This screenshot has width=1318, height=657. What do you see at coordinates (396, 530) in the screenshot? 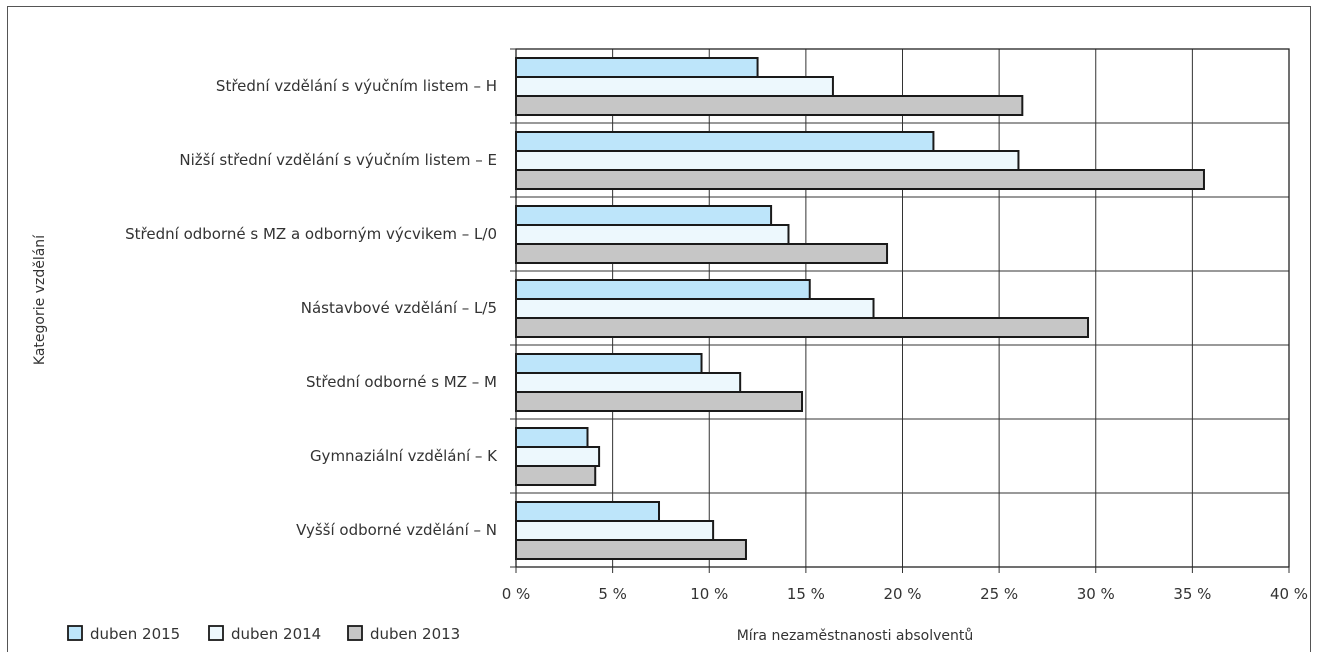
I see `category-label: Vyšší odborné vzdělání – N` at bounding box center [396, 530].